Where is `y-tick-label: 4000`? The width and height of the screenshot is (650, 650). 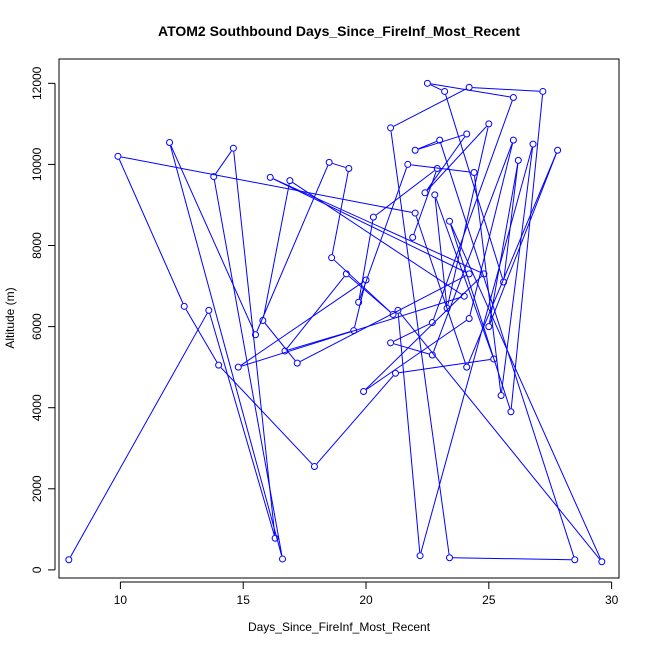 y-tick-label: 4000 is located at coordinates (37, 407).